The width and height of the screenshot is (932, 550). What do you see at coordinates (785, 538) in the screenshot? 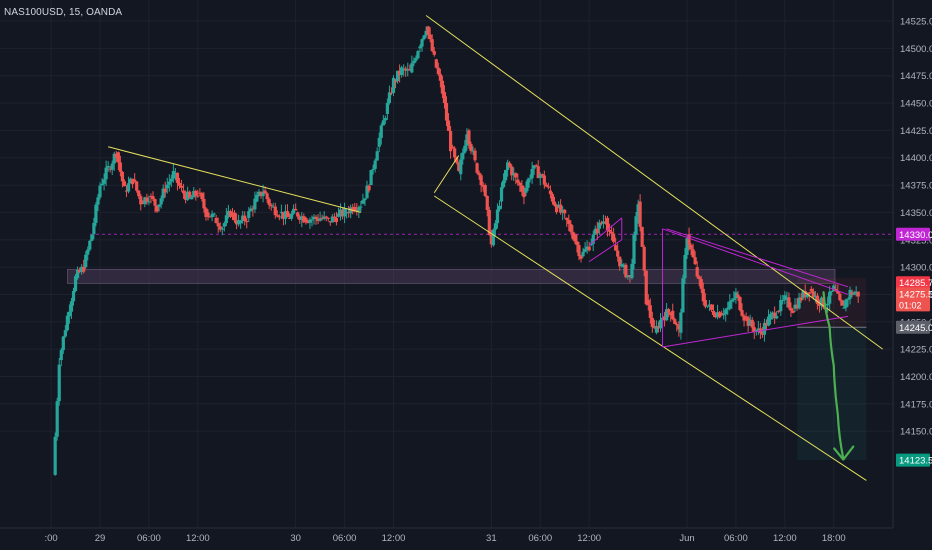
I see `time-tick-label: 12:00` at bounding box center [785, 538].